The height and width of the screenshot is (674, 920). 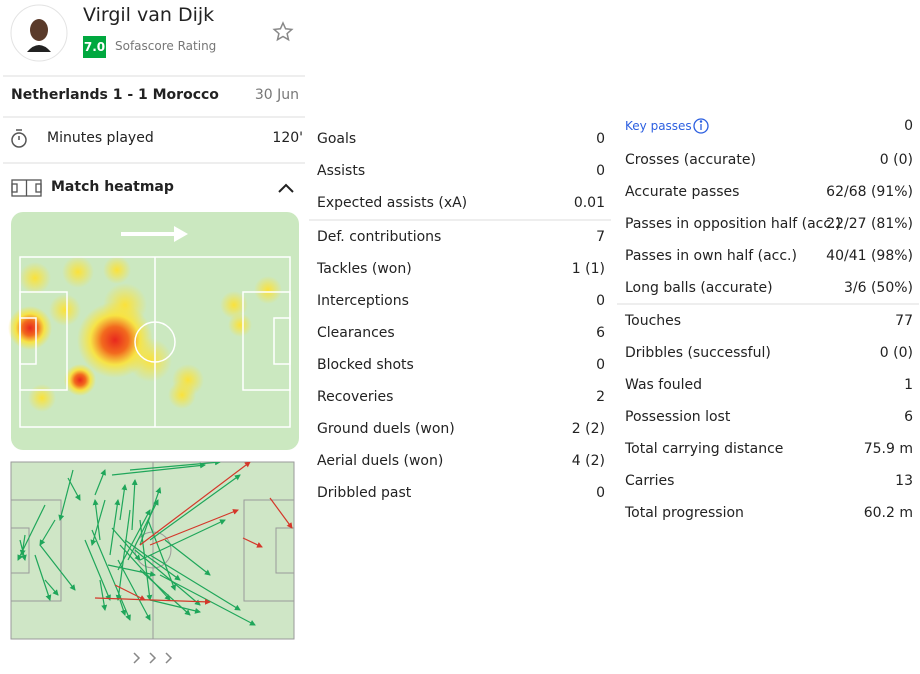 What do you see at coordinates (363, 301) in the screenshot?
I see `stat-label: Interceptions` at bounding box center [363, 301].